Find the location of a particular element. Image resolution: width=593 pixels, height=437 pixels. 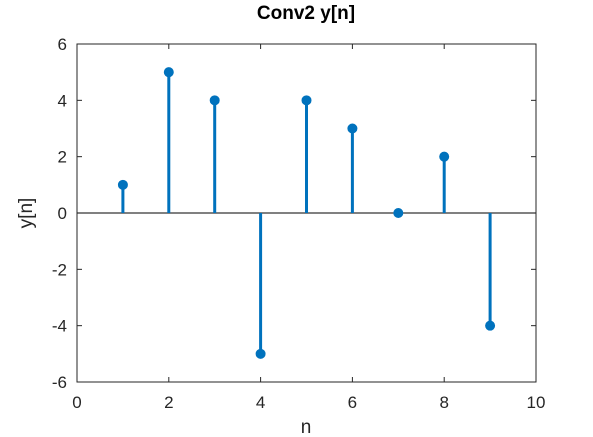

y-tick-label: 2 is located at coordinates (62, 157).